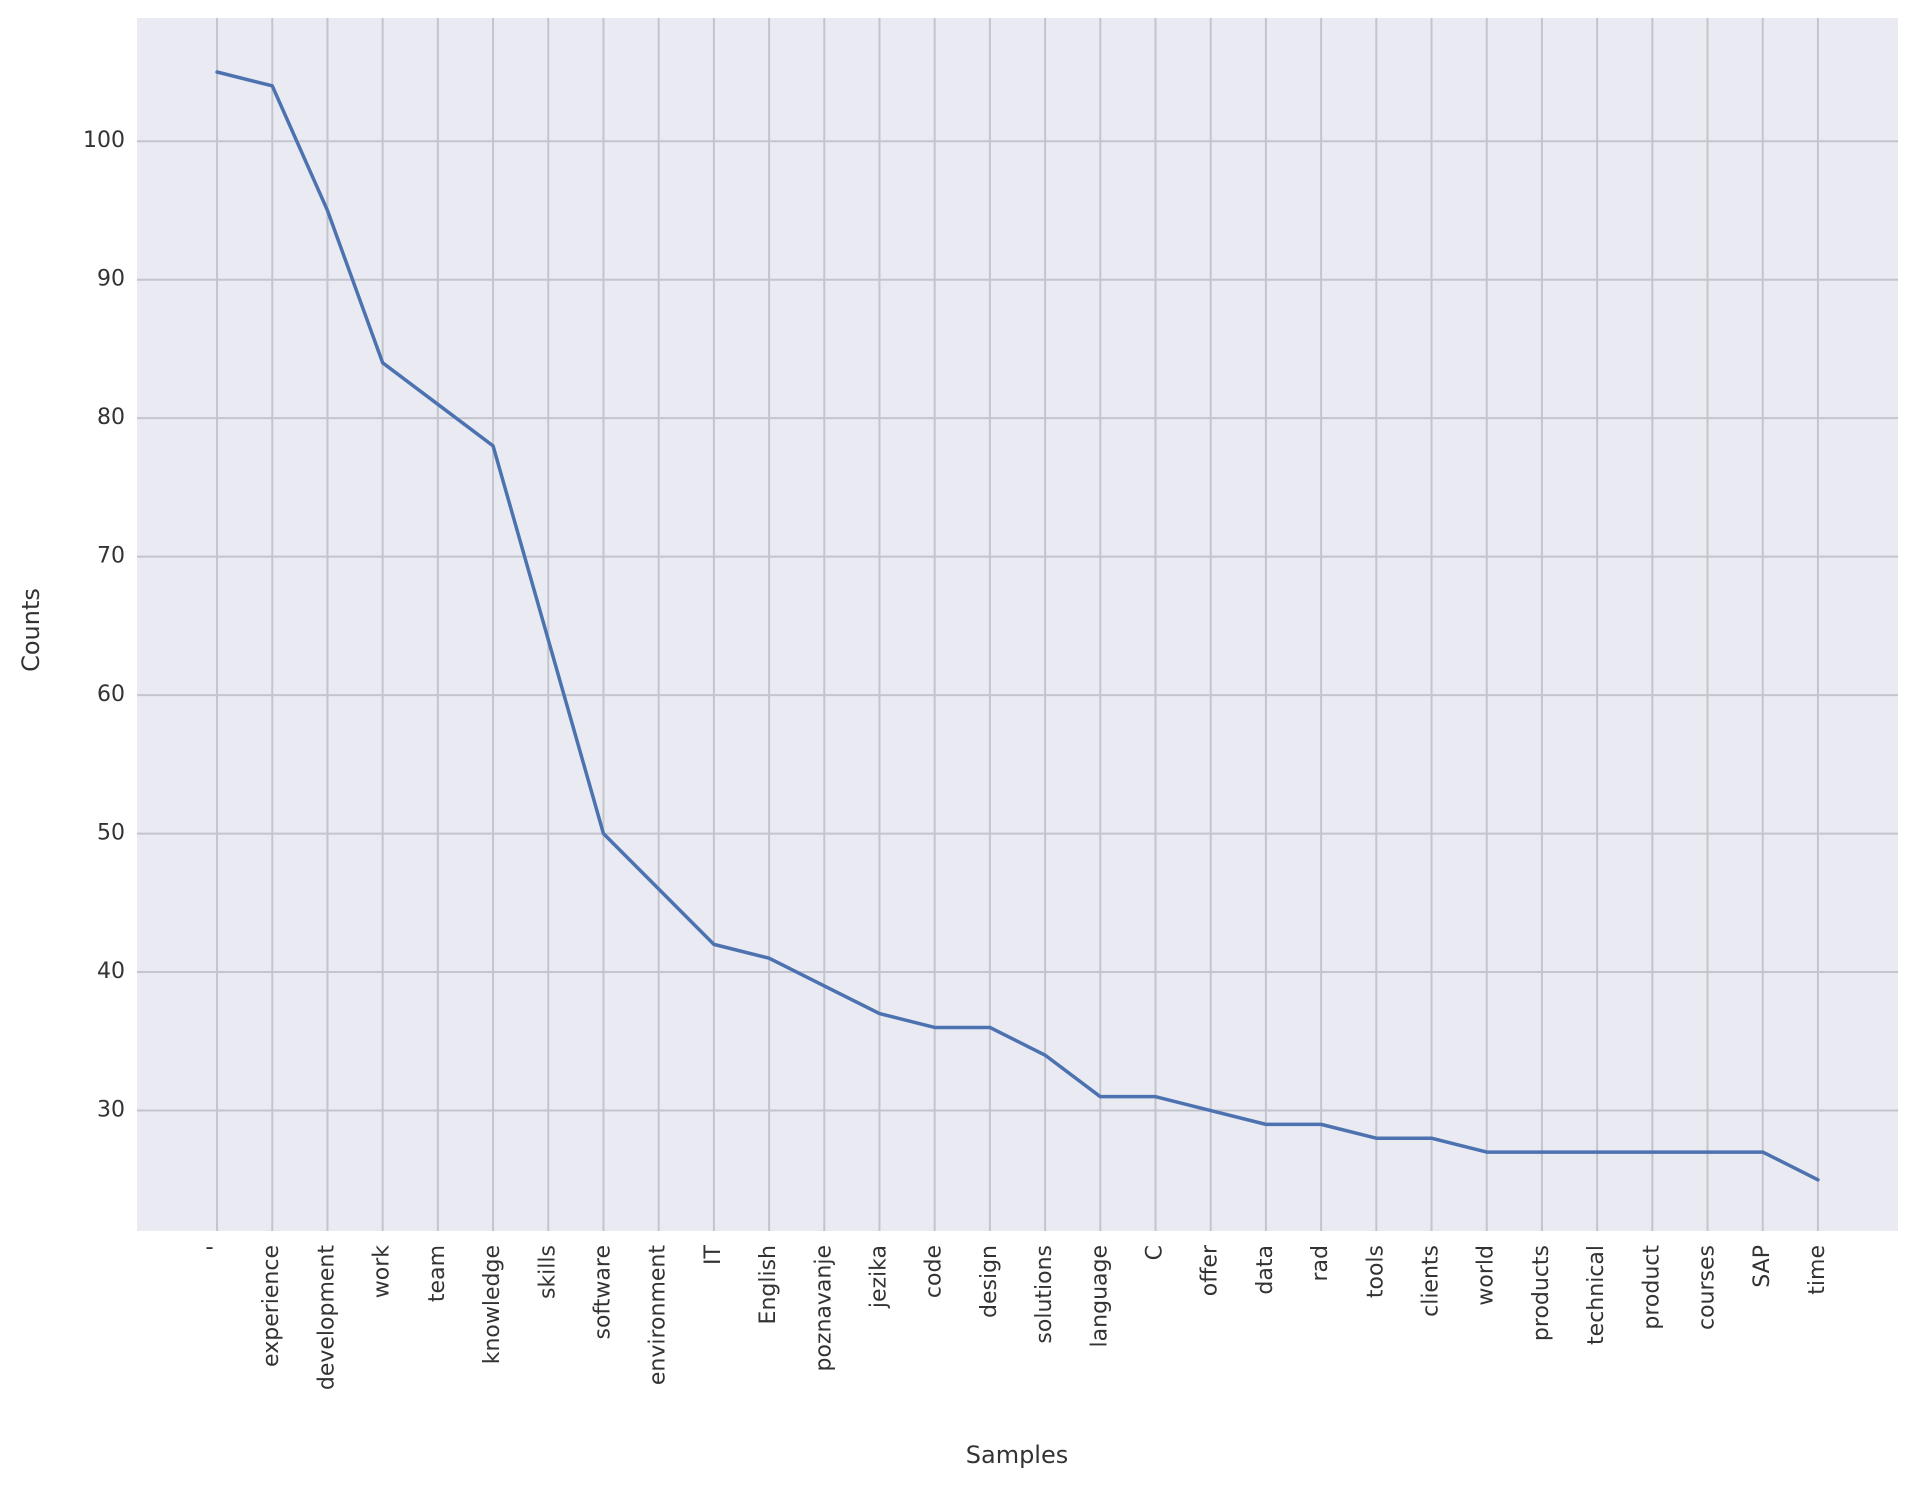 The width and height of the screenshot is (1920, 1489). What do you see at coordinates (111, 1110) in the screenshot?
I see `y-tick-label: 30` at bounding box center [111, 1110].